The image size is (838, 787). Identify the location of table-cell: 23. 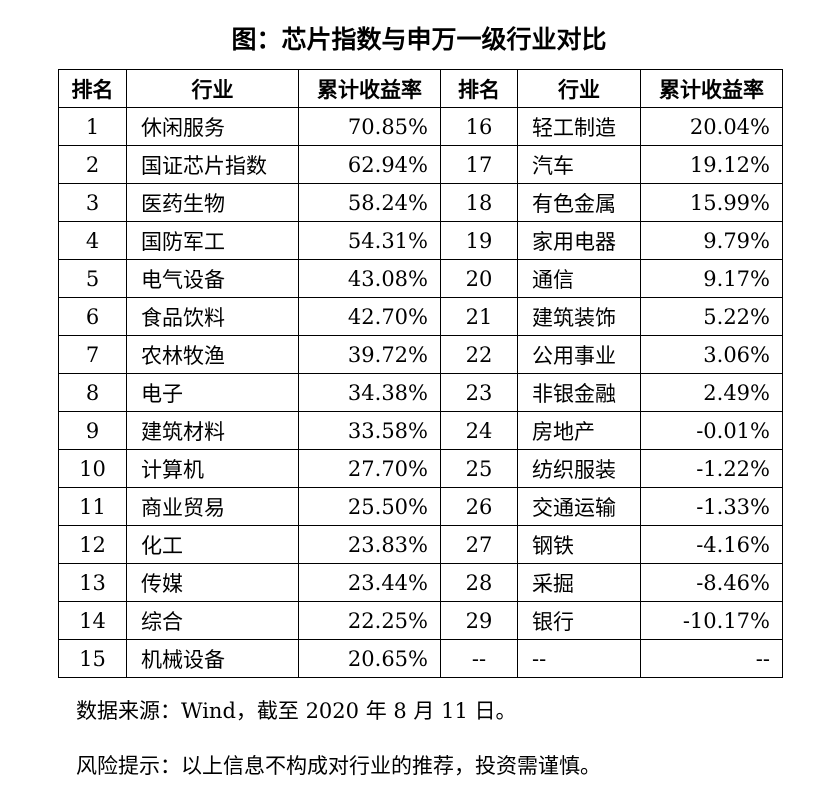
(479, 392).